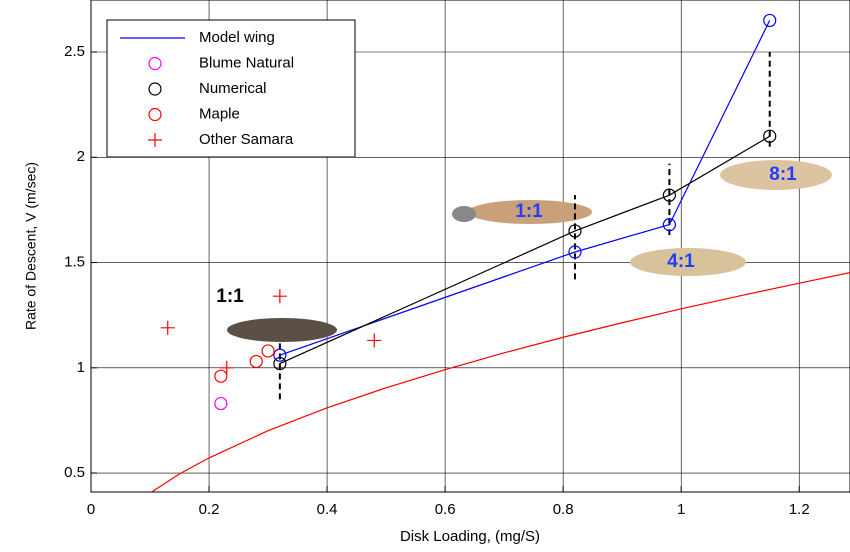 This screenshot has width=850, height=552. I want to click on annotation: 8:1, so click(783, 174).